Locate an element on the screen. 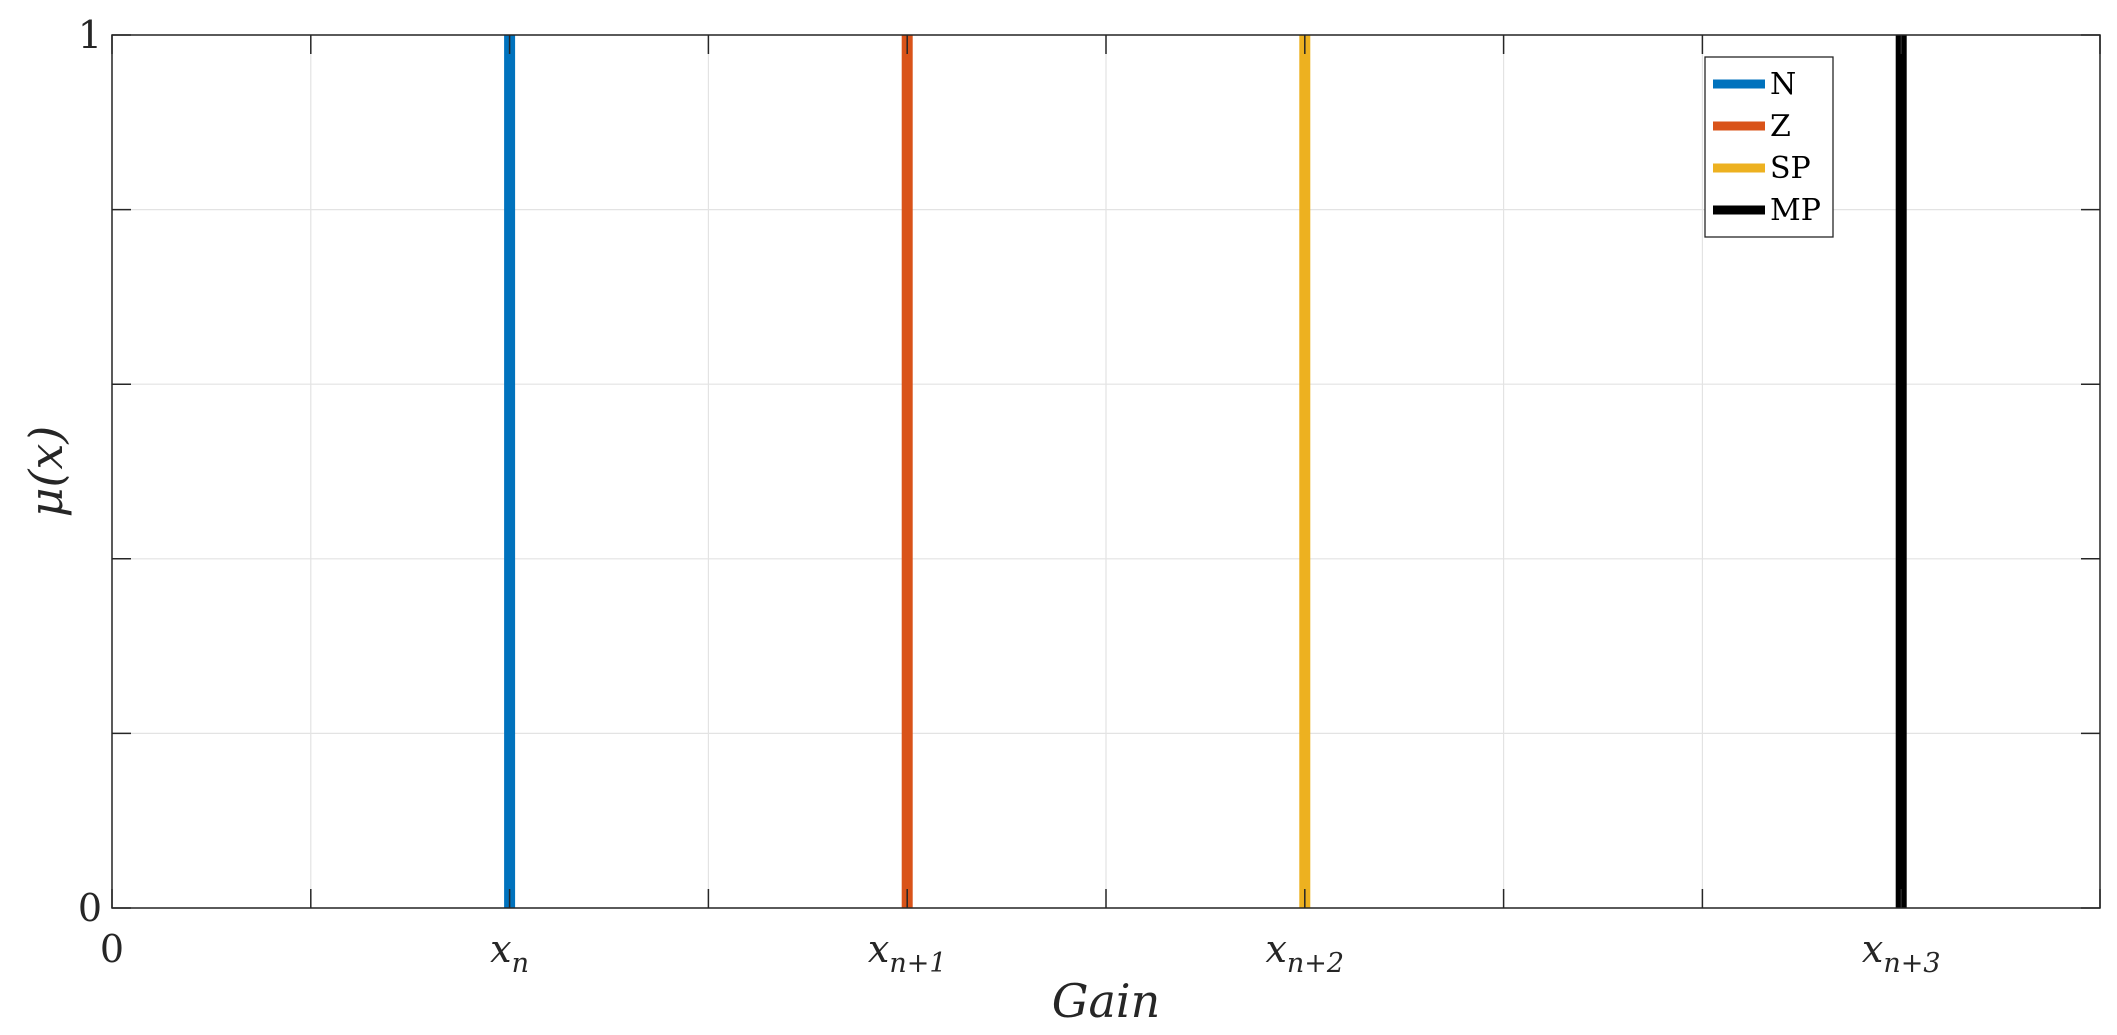 The image size is (2117, 1035). y-axis-label: μ(x) is located at coordinates (46, 472).